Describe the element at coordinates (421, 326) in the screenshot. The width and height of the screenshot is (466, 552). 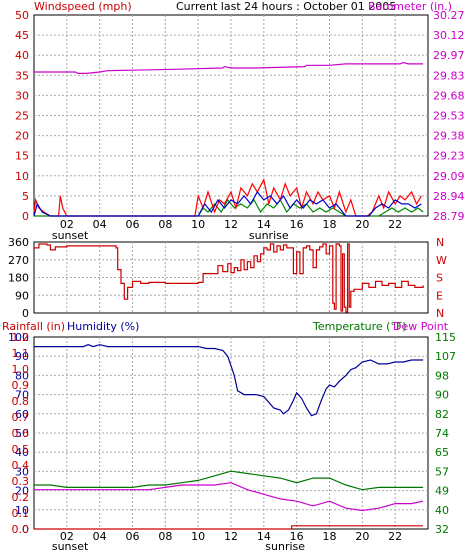
I see `dewpoint-axis-label: Dew Point` at that location.